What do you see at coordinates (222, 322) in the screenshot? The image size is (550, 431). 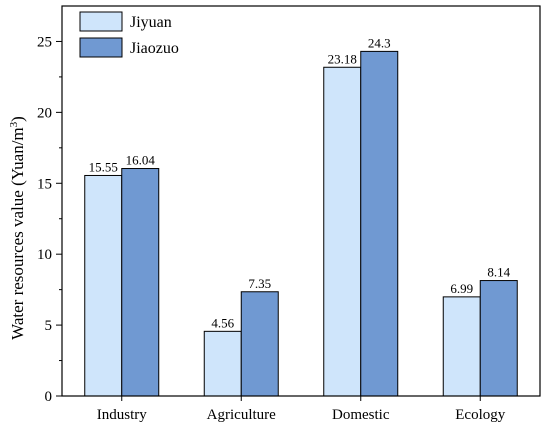 I see `data-label-jiyuan-agriculture: 4.56` at bounding box center [222, 322].